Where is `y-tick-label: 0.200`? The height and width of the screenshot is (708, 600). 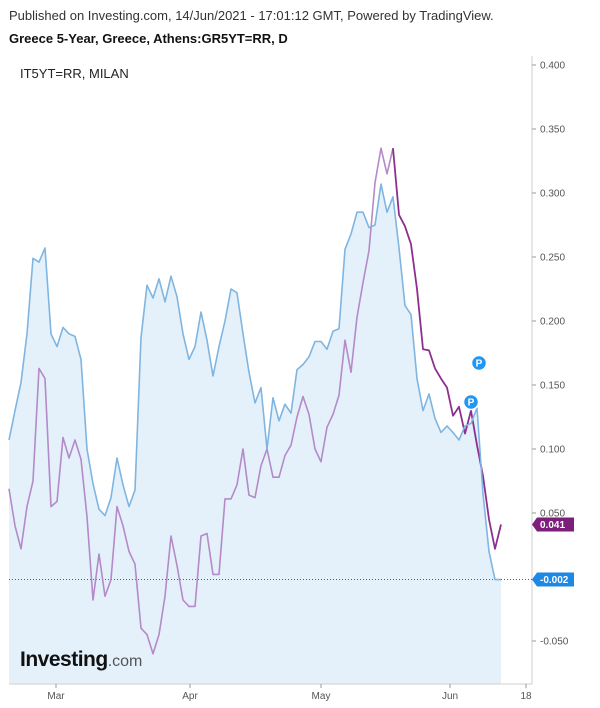
y-tick-label: 0.200 is located at coordinates (552, 322).